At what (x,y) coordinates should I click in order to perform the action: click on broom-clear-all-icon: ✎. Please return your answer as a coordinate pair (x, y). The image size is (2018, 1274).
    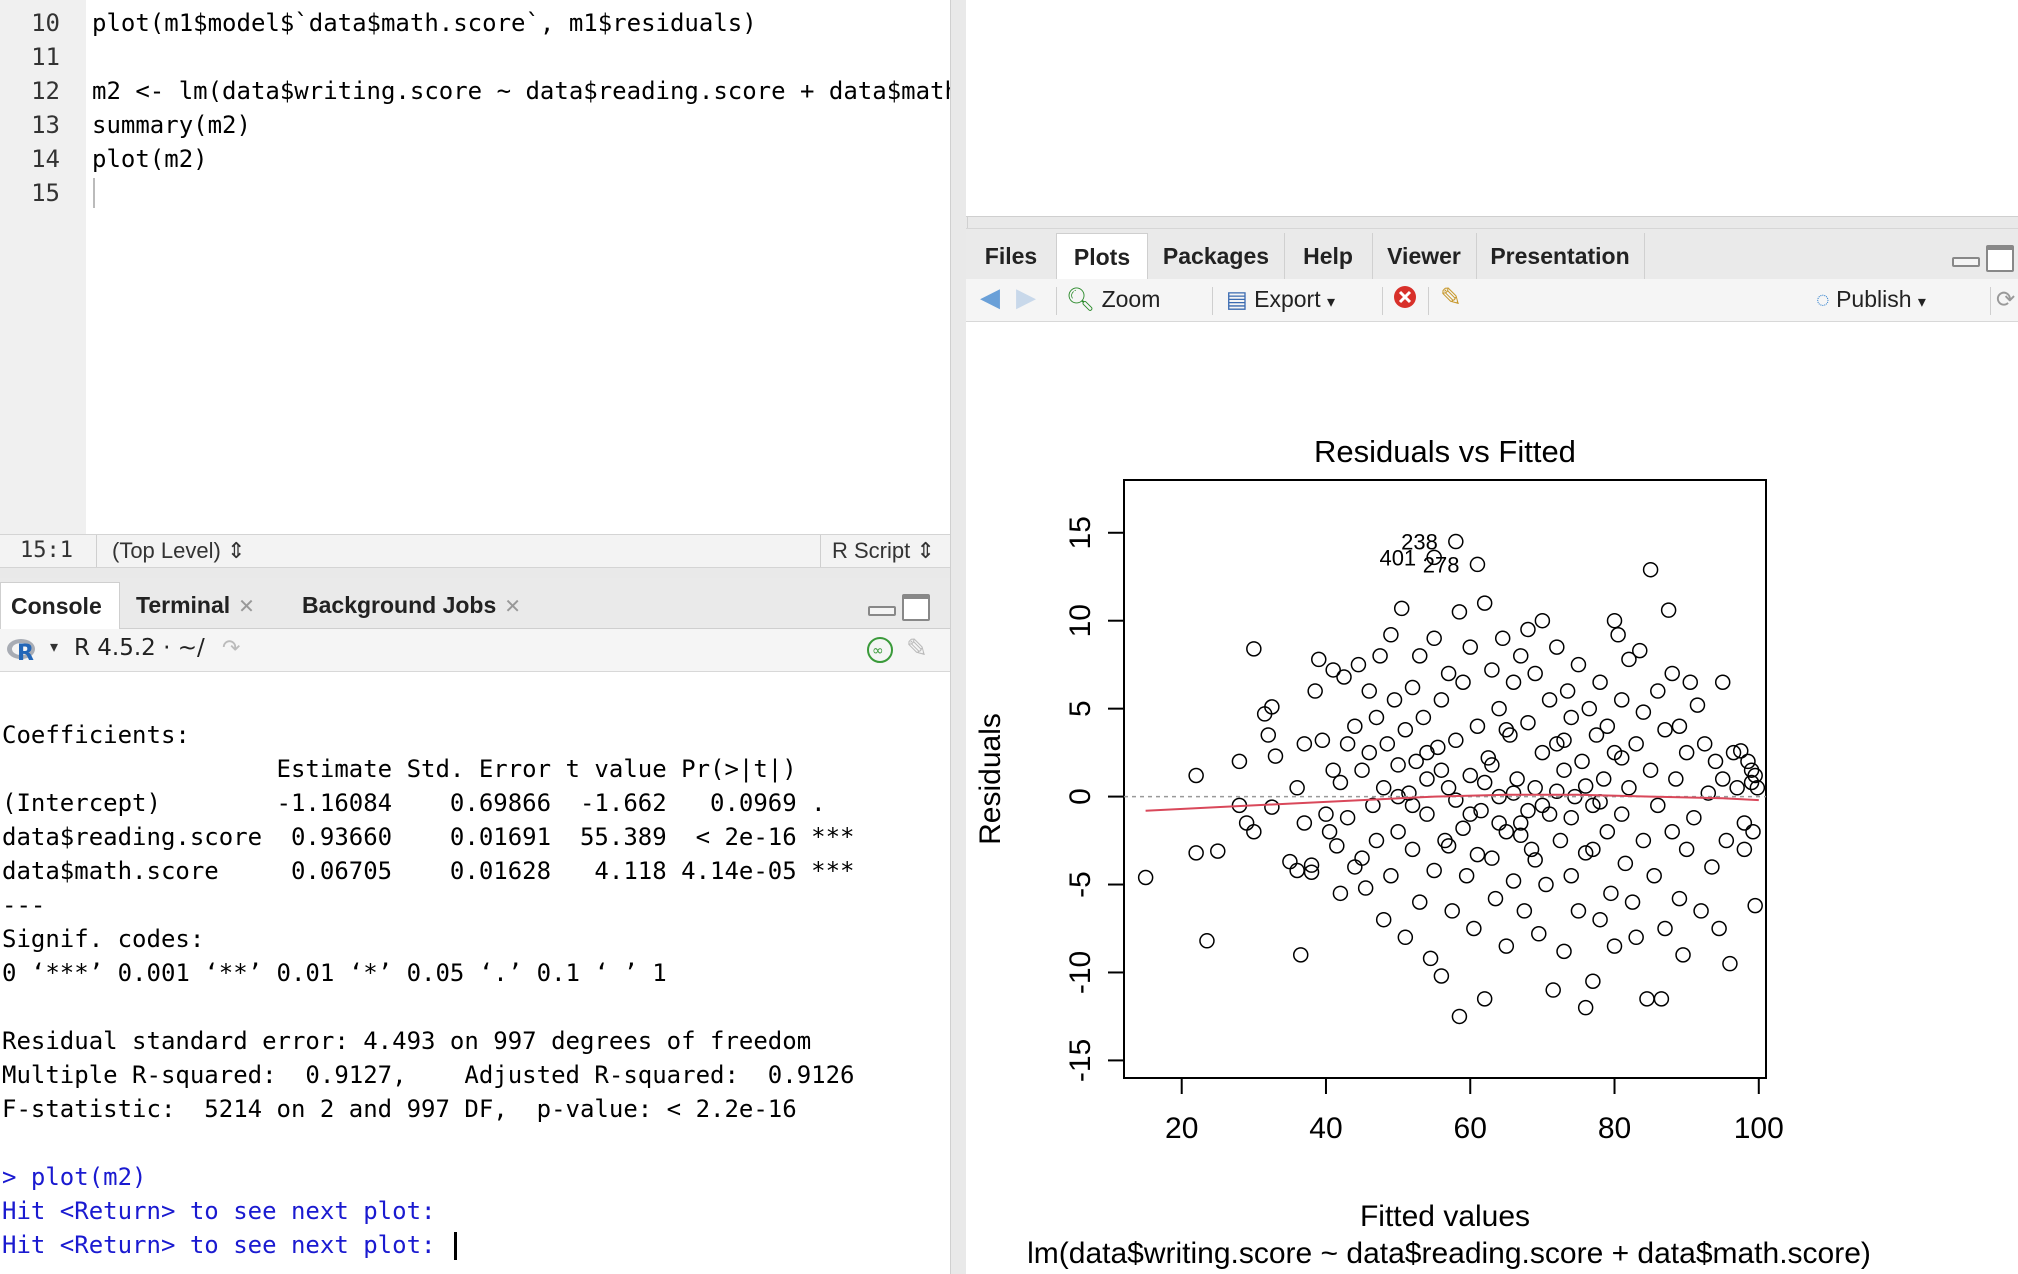
    Looking at the image, I should click on (1451, 297).